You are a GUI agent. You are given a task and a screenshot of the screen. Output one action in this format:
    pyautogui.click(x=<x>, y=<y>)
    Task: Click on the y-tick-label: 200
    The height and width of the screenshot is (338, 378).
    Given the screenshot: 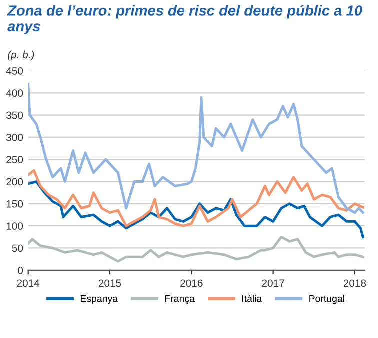 What is the action you would take?
    pyautogui.click(x=15, y=182)
    